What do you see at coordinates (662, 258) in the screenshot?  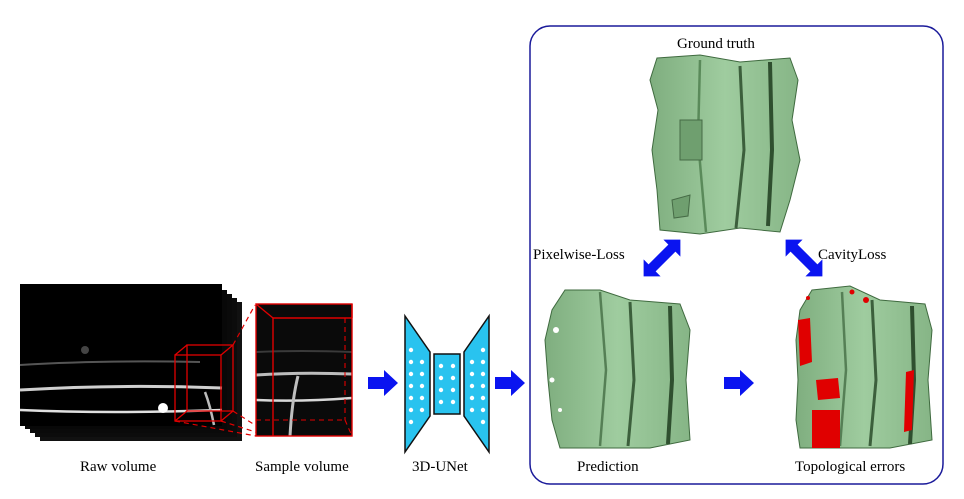 I see `pixelwise-loss-arrow` at bounding box center [662, 258].